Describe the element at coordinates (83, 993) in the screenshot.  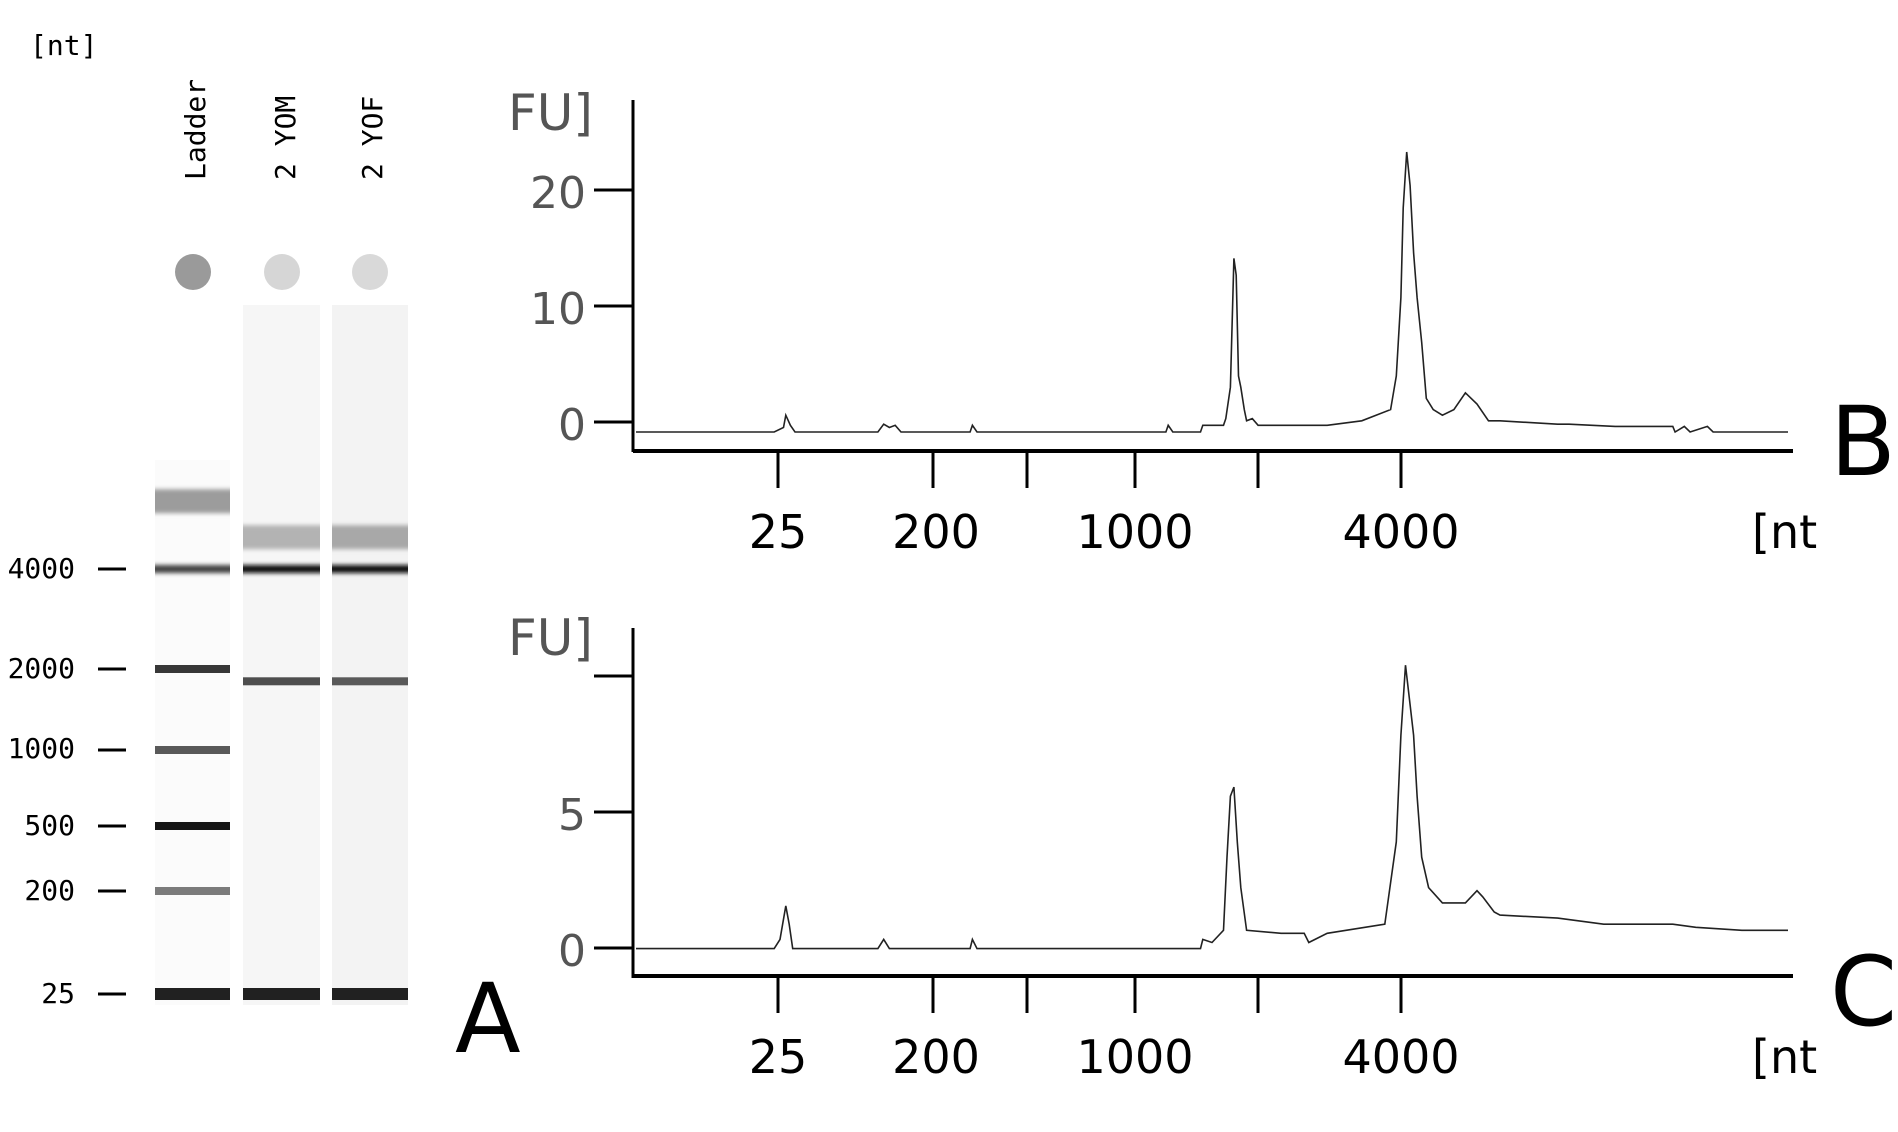
I see `size-marker-25: 25` at that location.